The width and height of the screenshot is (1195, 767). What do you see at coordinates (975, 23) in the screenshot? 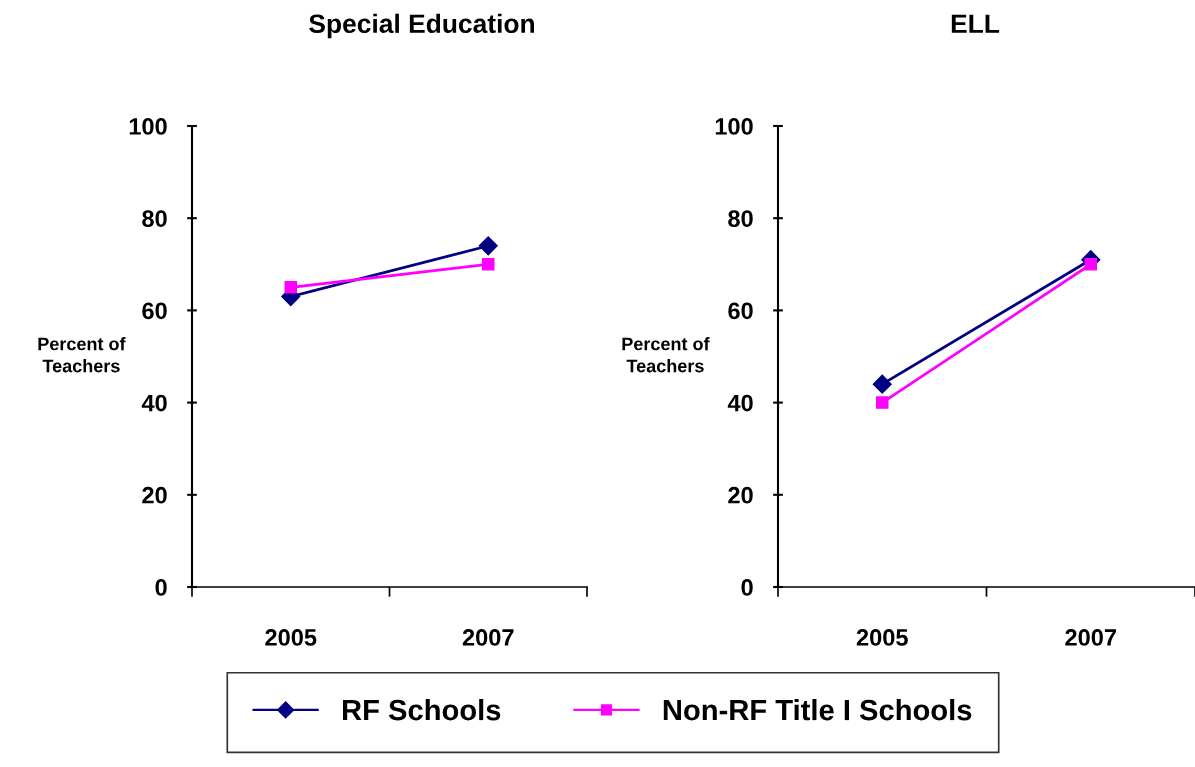
I see `chart-title: ELL` at bounding box center [975, 23].